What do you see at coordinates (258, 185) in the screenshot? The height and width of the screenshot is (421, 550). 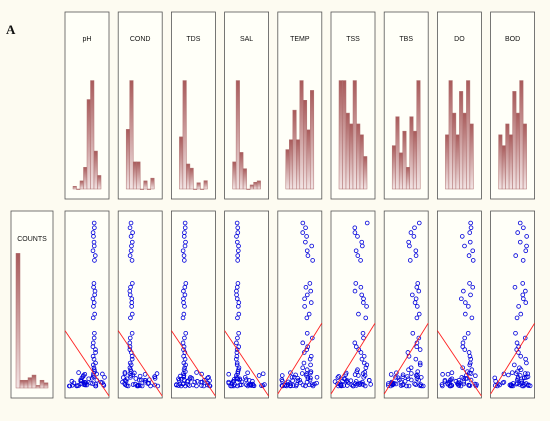 I see `sal-bar` at bounding box center [258, 185].